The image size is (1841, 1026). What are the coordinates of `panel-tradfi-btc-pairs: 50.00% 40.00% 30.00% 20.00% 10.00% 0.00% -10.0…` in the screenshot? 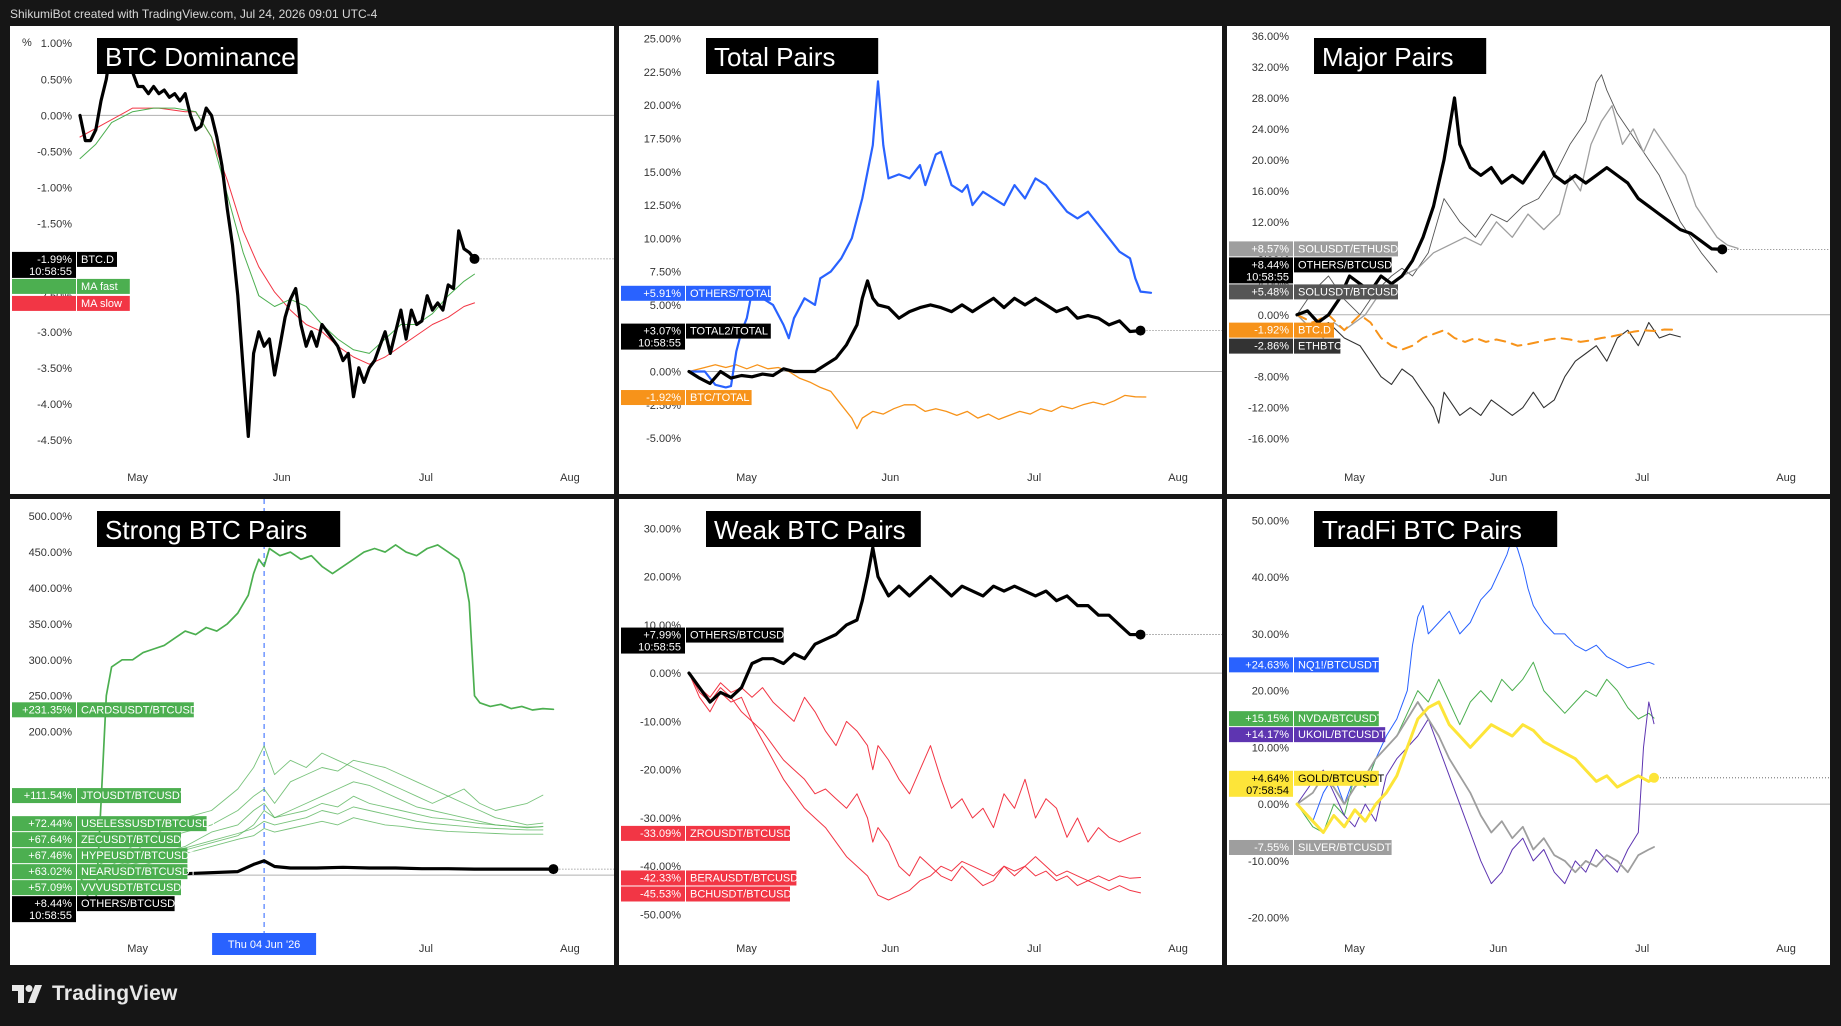 It's located at (1528, 732).